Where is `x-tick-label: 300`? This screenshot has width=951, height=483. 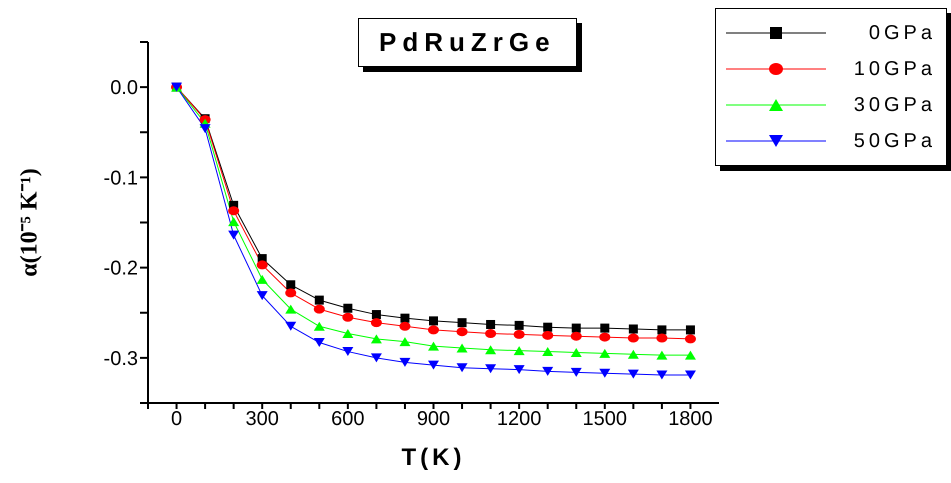 x-tick-label: 300 is located at coordinates (262, 419).